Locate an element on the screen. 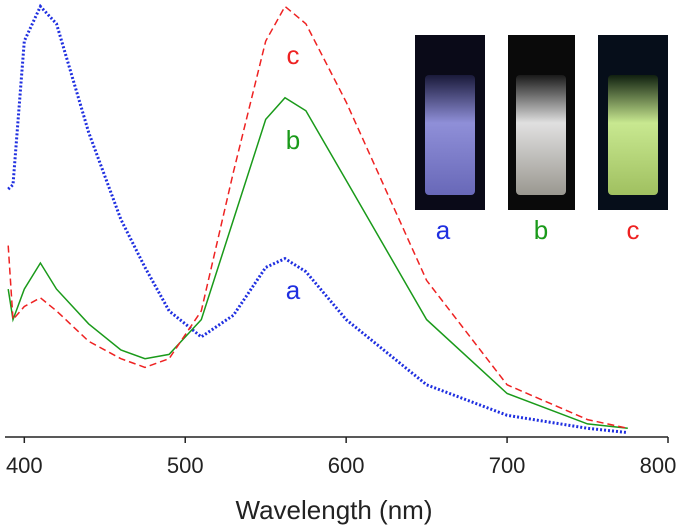 This screenshot has height=531, width=685. x-tick-label: 800 is located at coordinates (658, 465).